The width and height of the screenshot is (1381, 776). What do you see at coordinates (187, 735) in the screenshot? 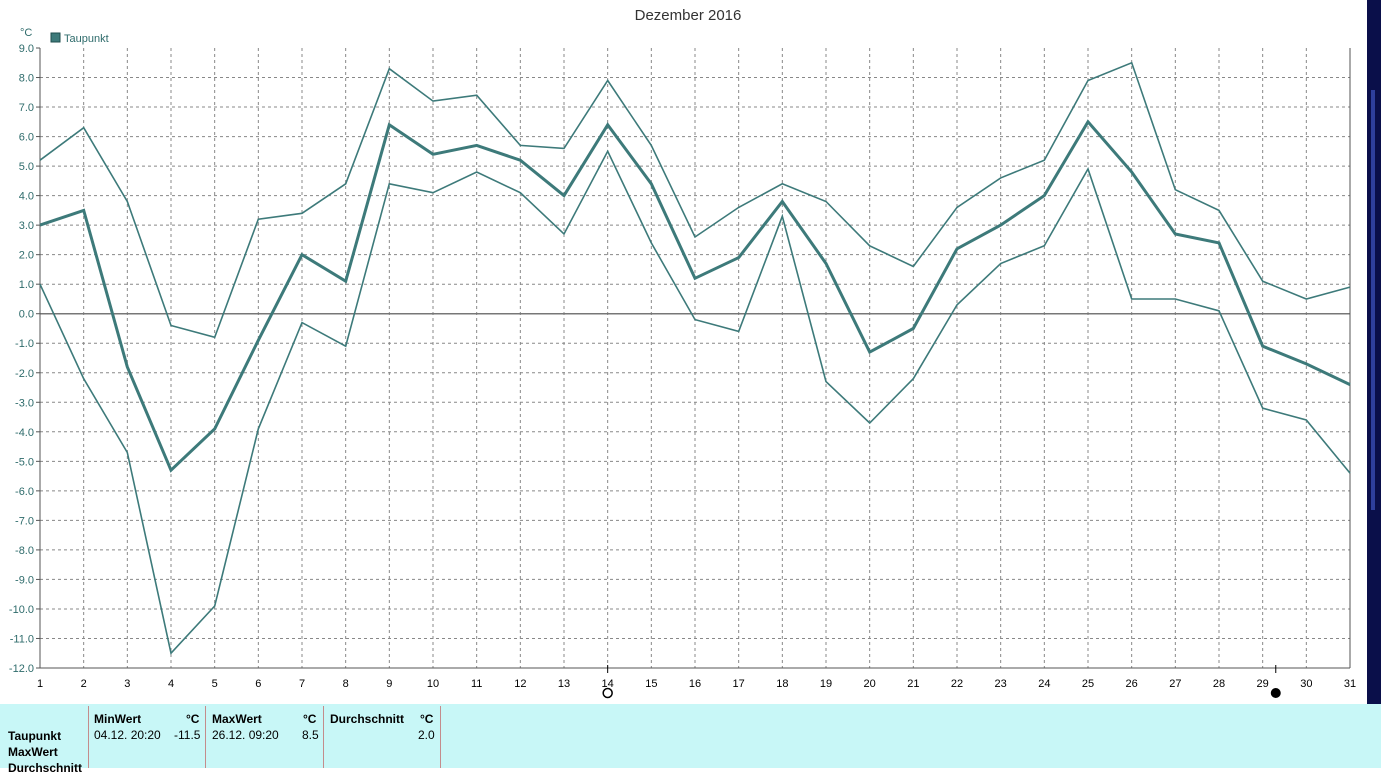
I see `min-value: -11.5` at bounding box center [187, 735].